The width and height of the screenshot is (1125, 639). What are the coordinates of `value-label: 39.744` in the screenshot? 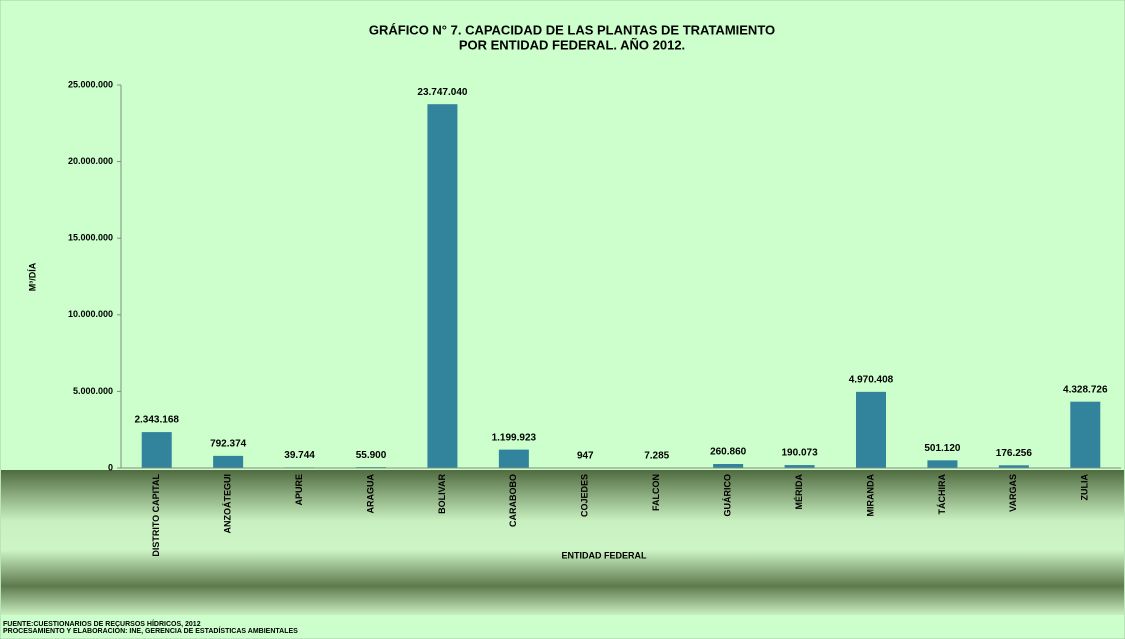 It's located at (299, 455).